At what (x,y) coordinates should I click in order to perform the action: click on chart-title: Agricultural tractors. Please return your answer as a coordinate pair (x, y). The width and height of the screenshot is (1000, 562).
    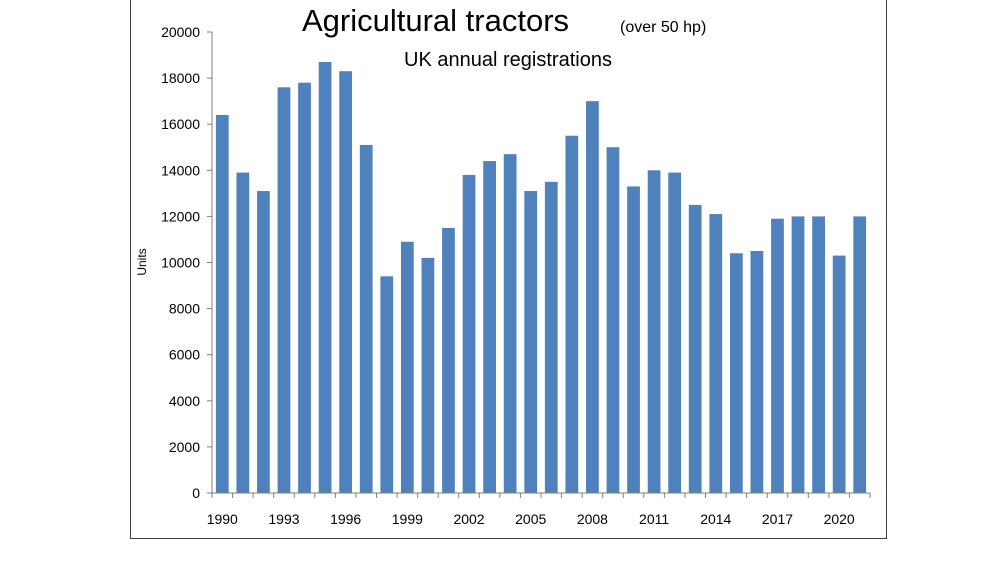
    Looking at the image, I should click on (435, 20).